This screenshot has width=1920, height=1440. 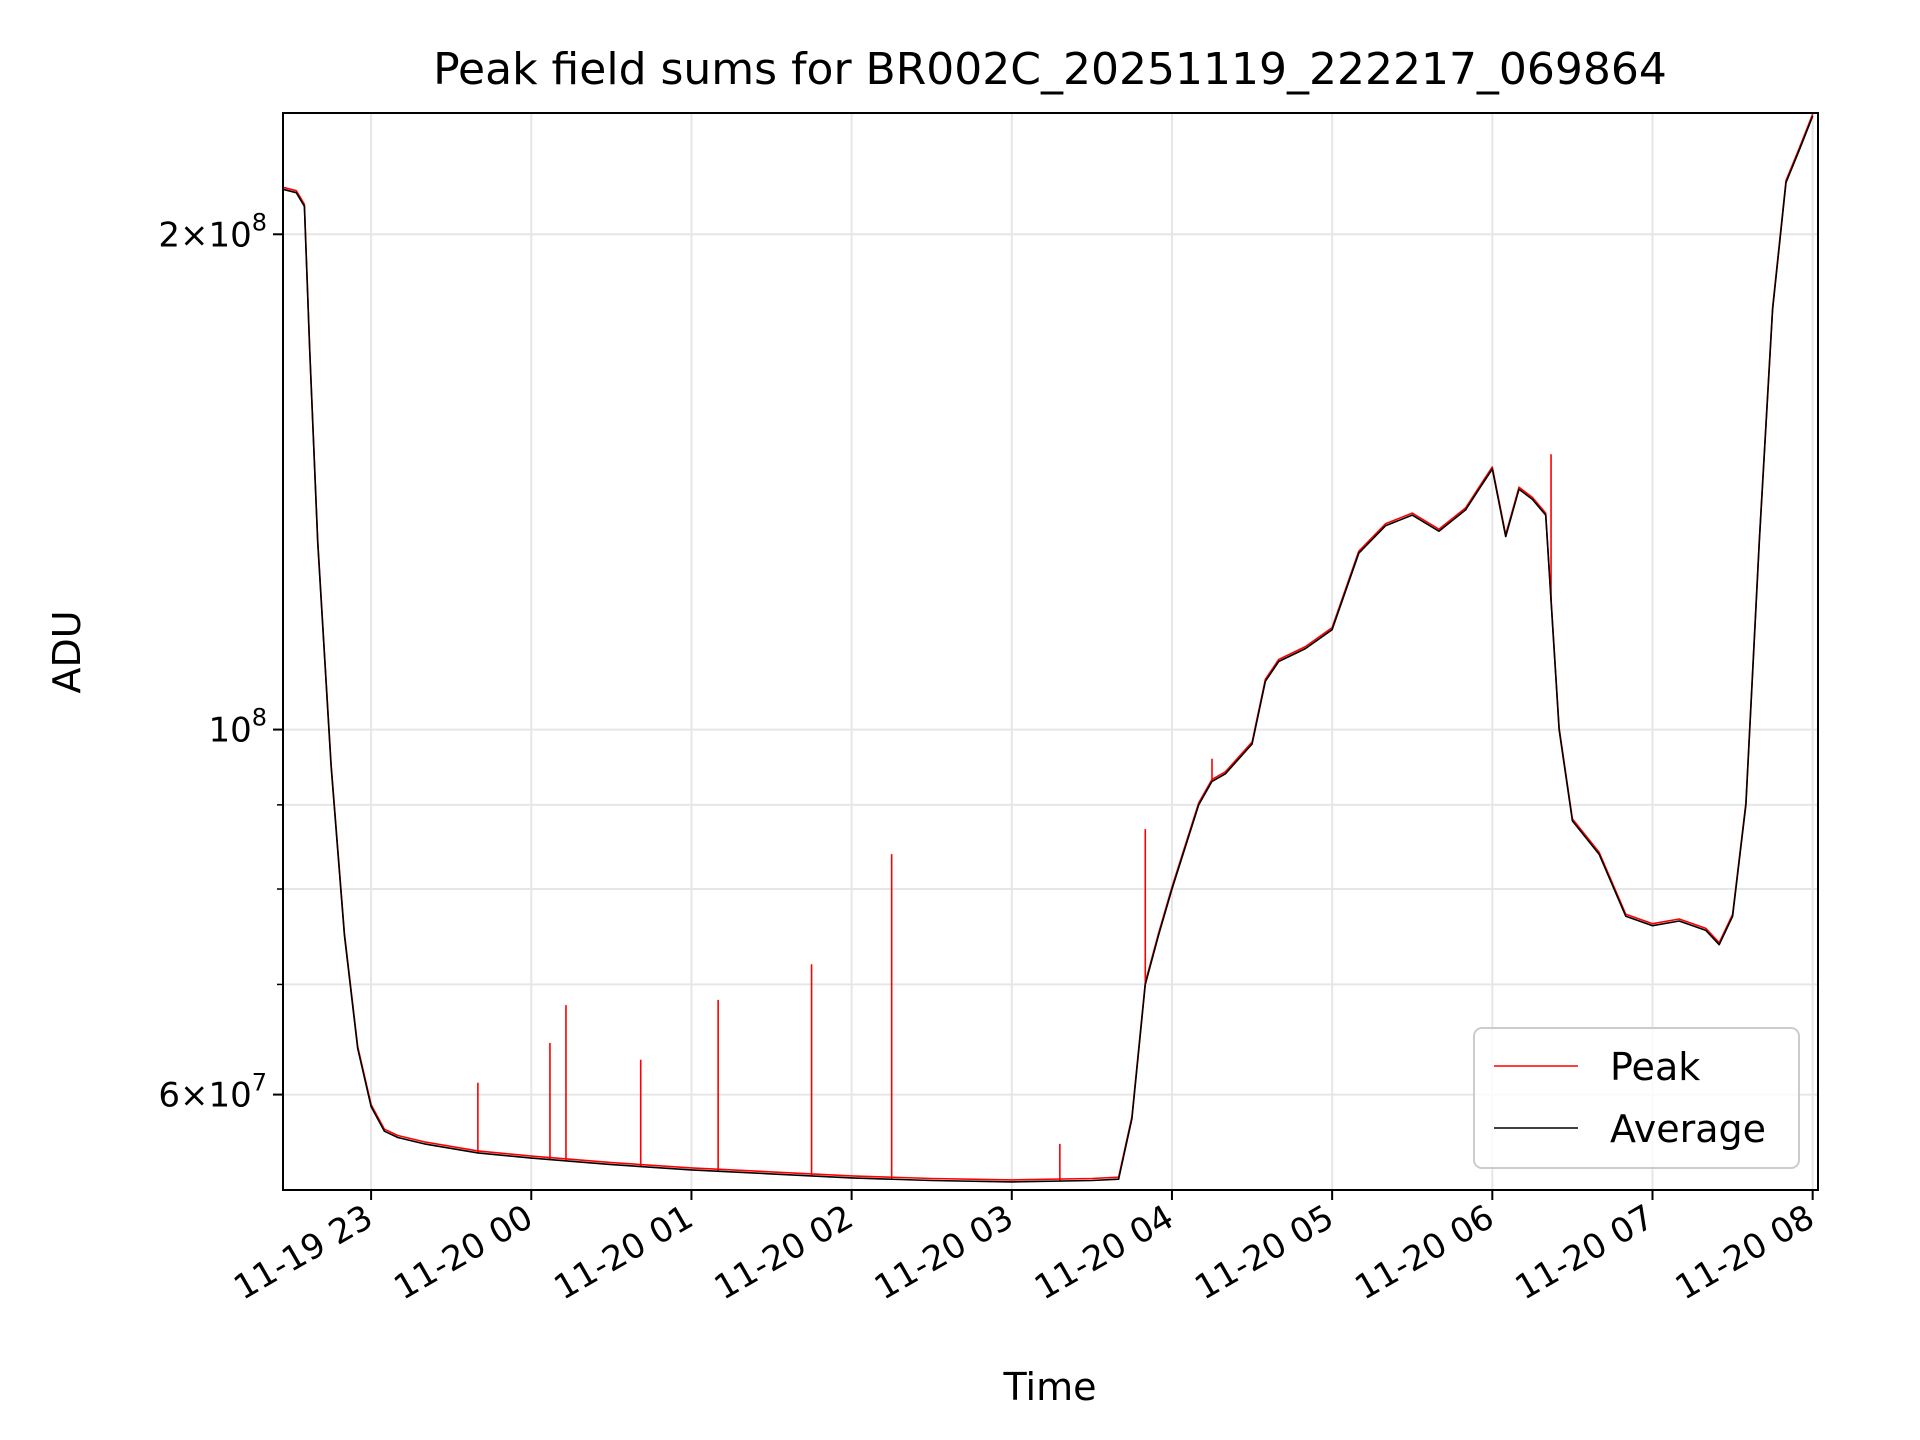 I want to click on y-tick-label: 6×107, so click(x=212, y=1092).